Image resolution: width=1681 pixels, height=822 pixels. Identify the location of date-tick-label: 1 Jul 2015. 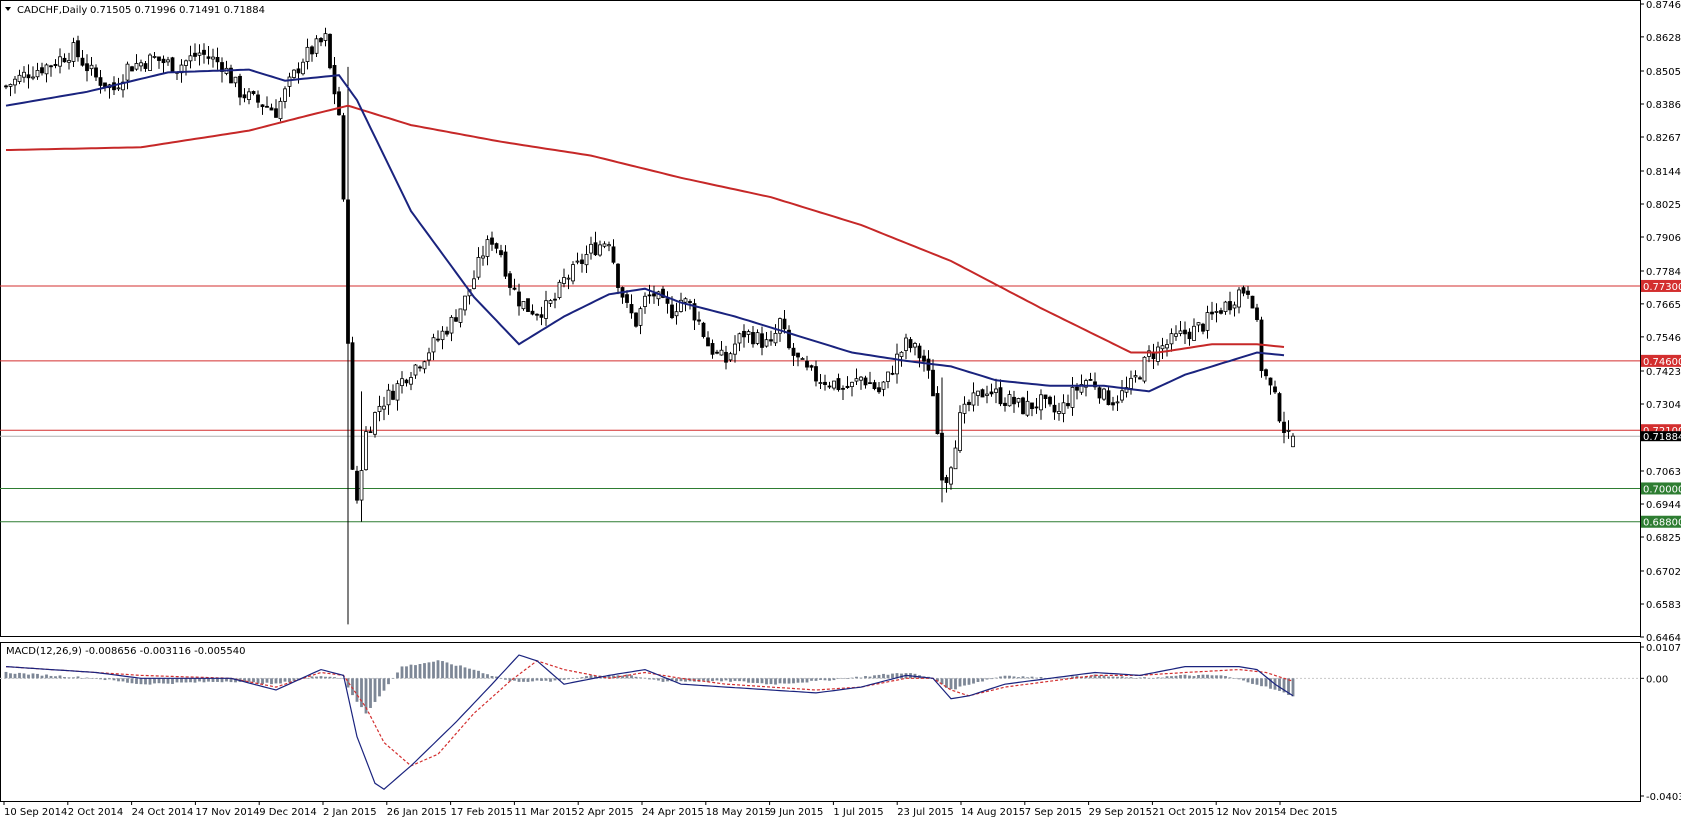
(858, 812).